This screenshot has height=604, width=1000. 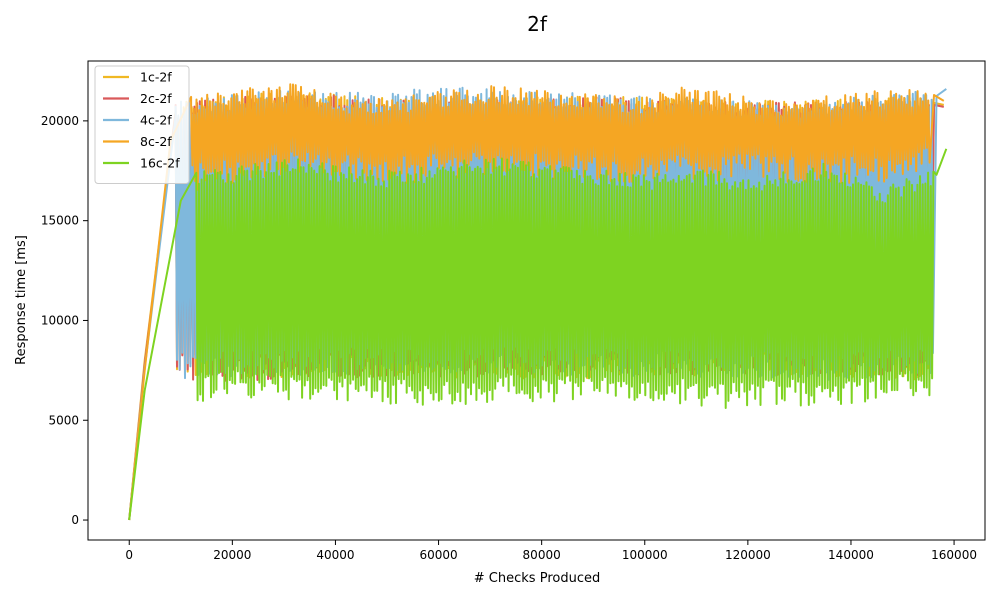 I want to click on x-tick-label: 40000, so click(x=335, y=555).